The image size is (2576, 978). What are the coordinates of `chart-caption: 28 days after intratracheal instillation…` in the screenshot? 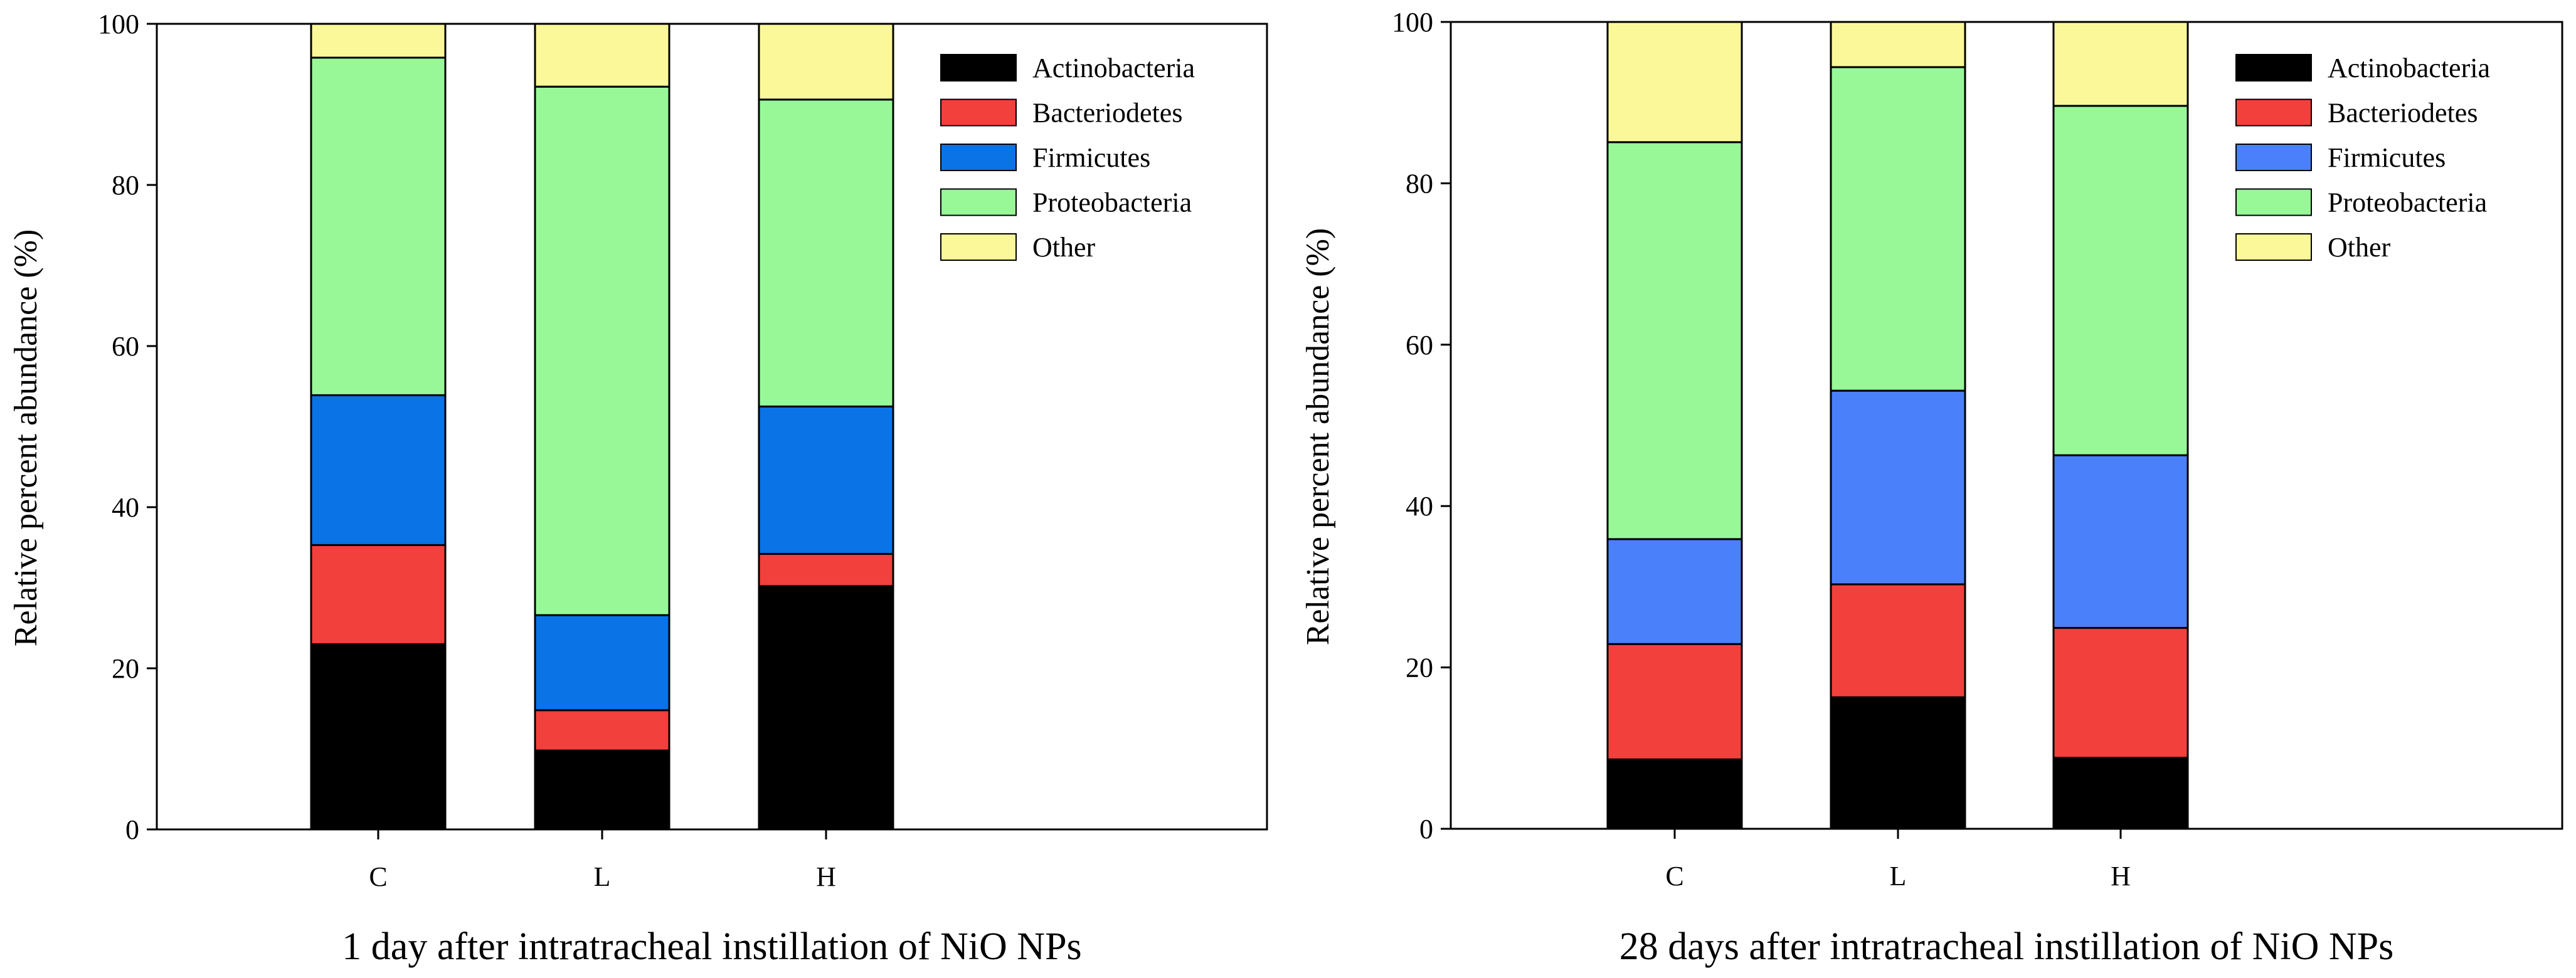 It's located at (2006, 946).